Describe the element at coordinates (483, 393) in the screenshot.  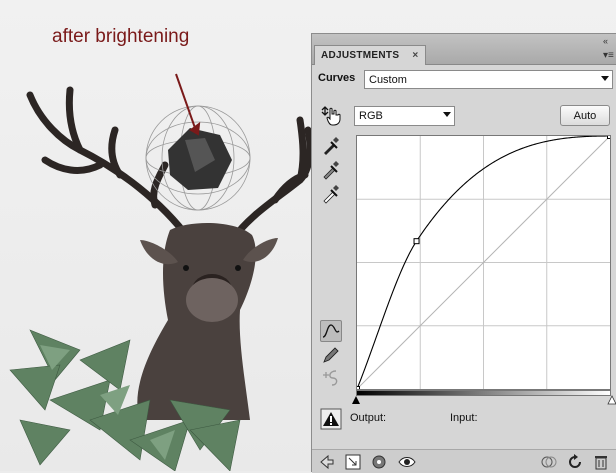
I see `input-gradient-bar` at that location.